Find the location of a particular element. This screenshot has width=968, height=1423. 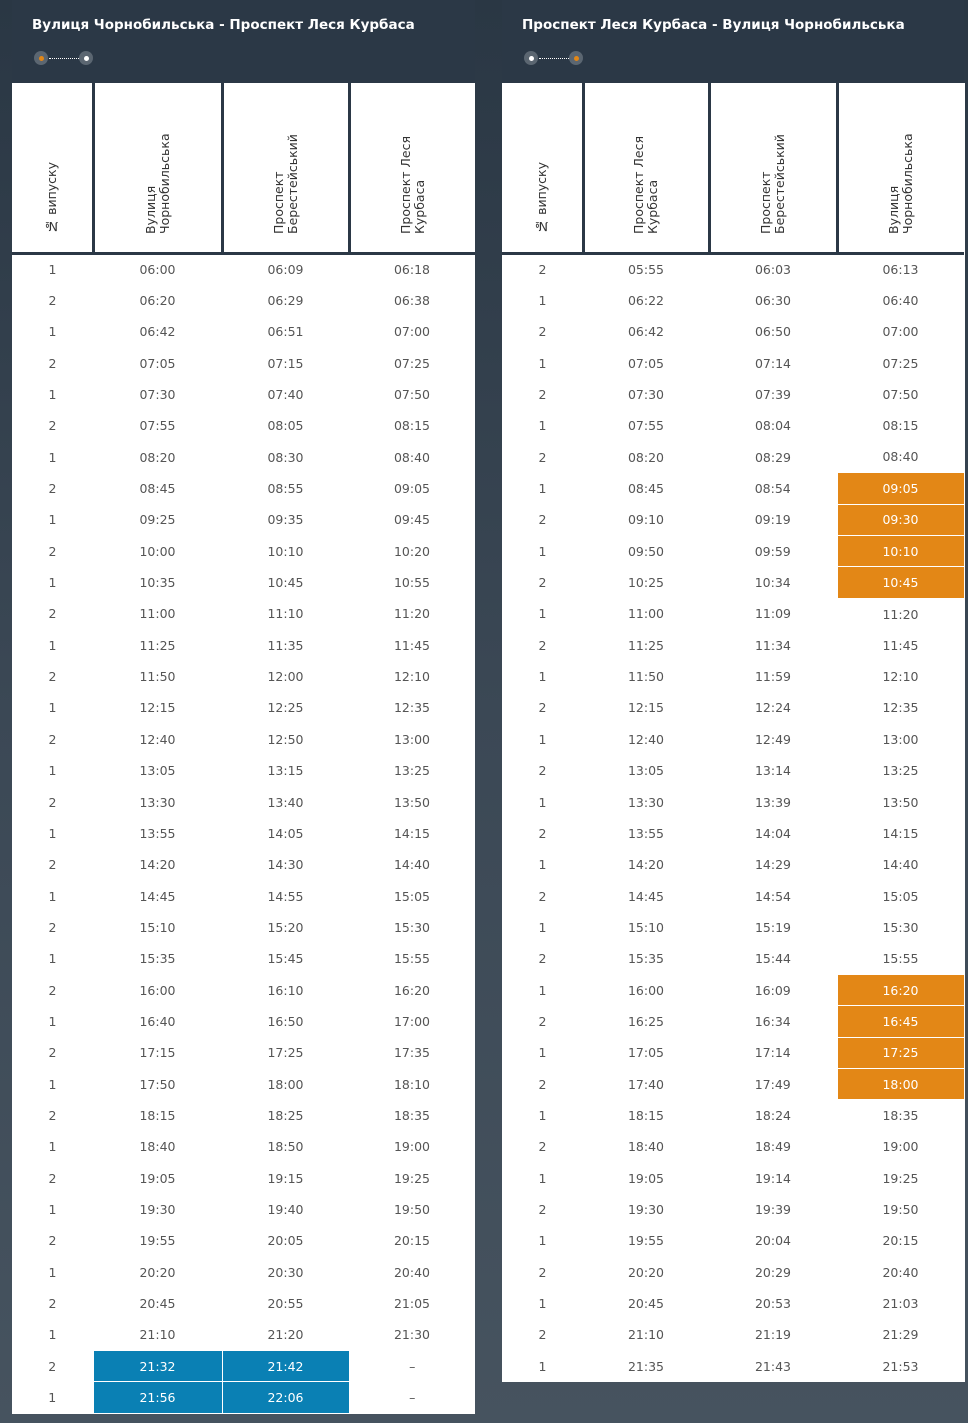

departure-time-cell: 13:14 is located at coordinates (773, 771).